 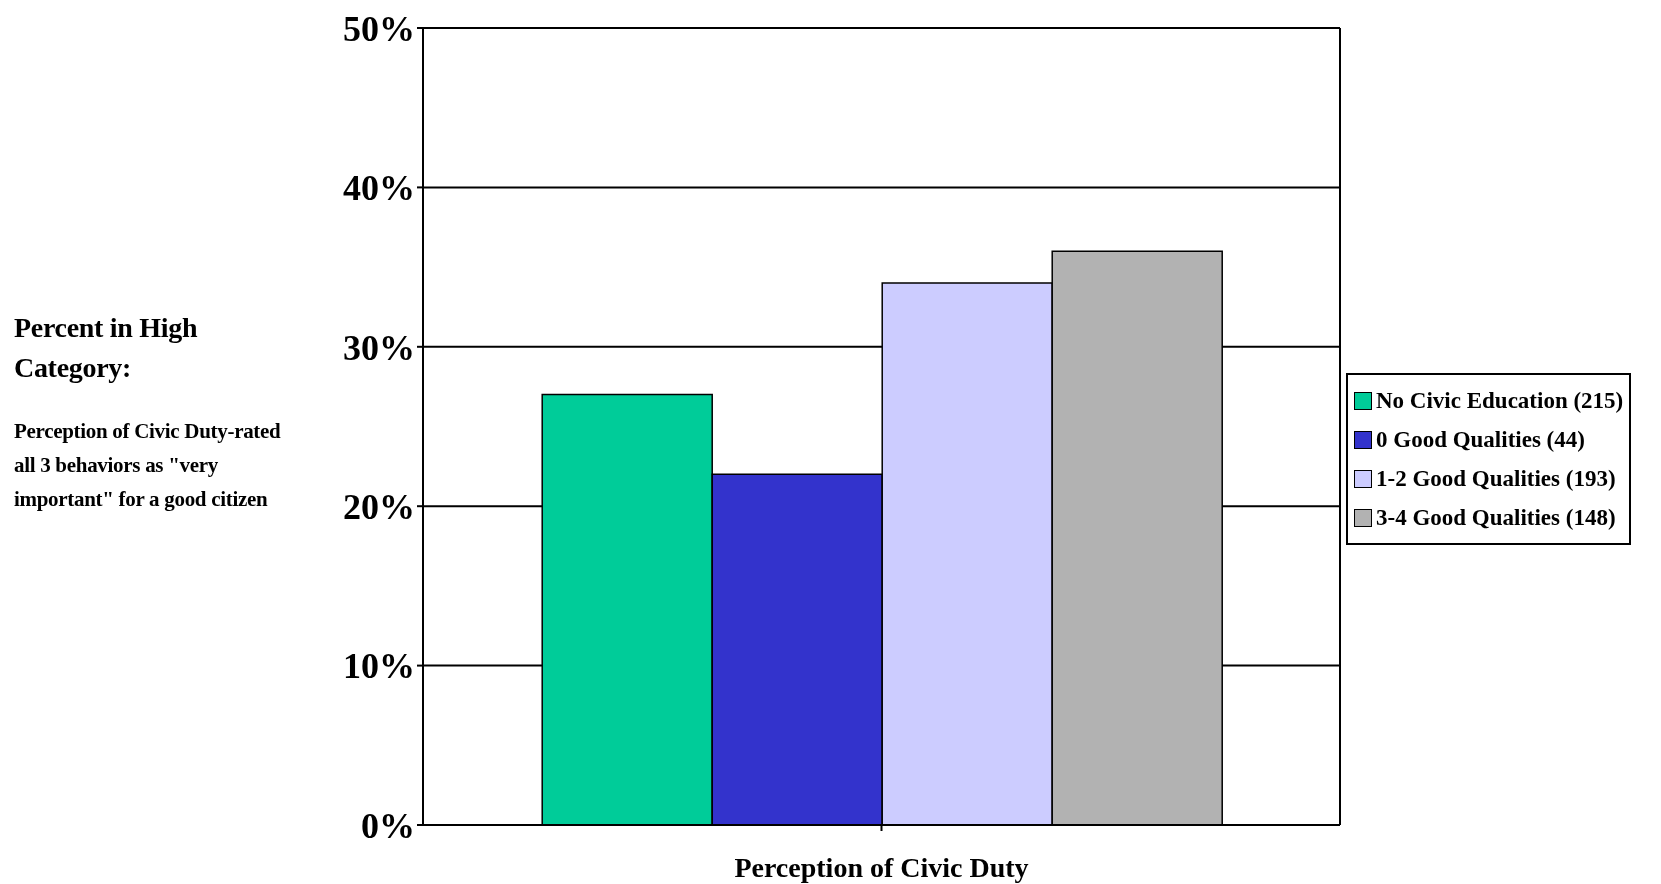 What do you see at coordinates (379, 506) in the screenshot?
I see `y-tick-label: 20%` at bounding box center [379, 506].